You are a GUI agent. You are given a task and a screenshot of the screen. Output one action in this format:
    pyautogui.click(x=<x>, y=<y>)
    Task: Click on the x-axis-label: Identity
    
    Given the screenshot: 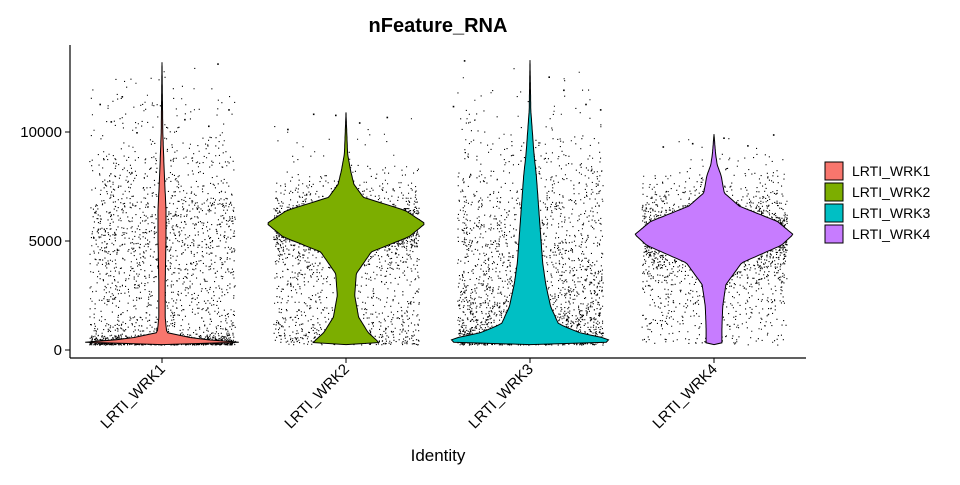 What is the action you would take?
    pyautogui.click(x=438, y=455)
    